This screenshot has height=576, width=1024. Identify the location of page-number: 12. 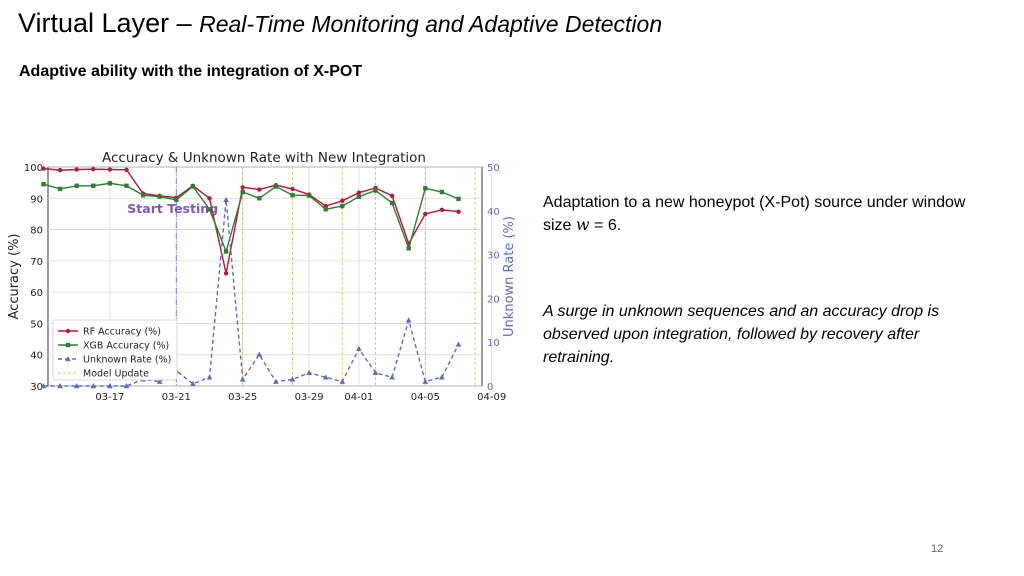
(937, 549).